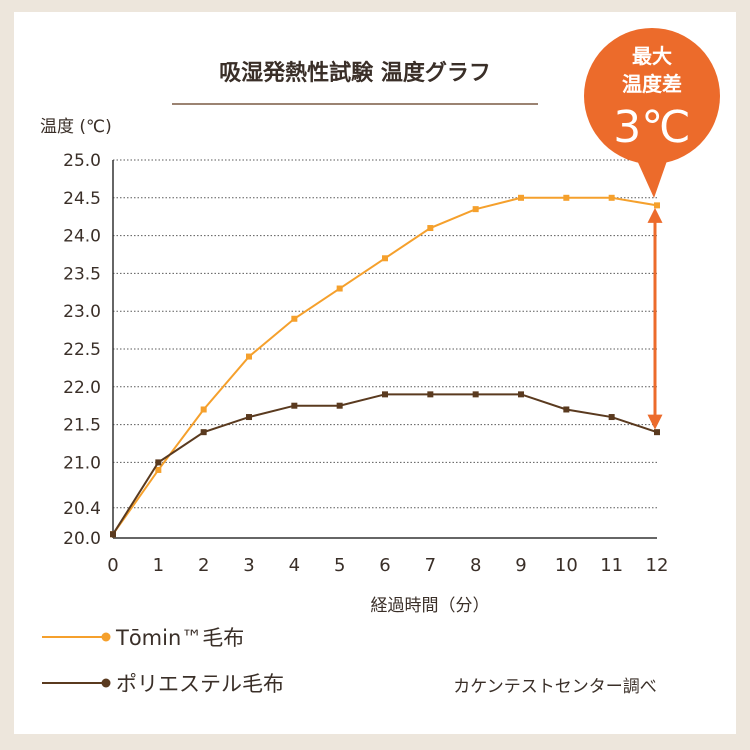  Describe the element at coordinates (82, 161) in the screenshot. I see `y-tick-label: 25.0` at that location.